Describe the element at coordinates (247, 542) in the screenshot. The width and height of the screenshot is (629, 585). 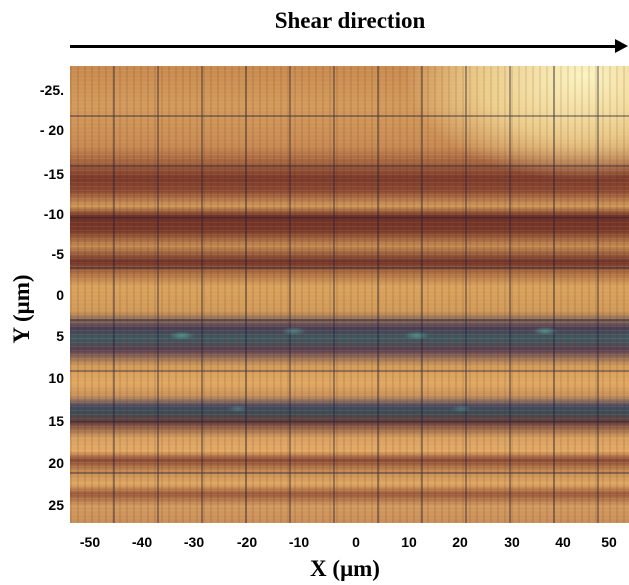
I see `x-tick-label: -20` at that location.